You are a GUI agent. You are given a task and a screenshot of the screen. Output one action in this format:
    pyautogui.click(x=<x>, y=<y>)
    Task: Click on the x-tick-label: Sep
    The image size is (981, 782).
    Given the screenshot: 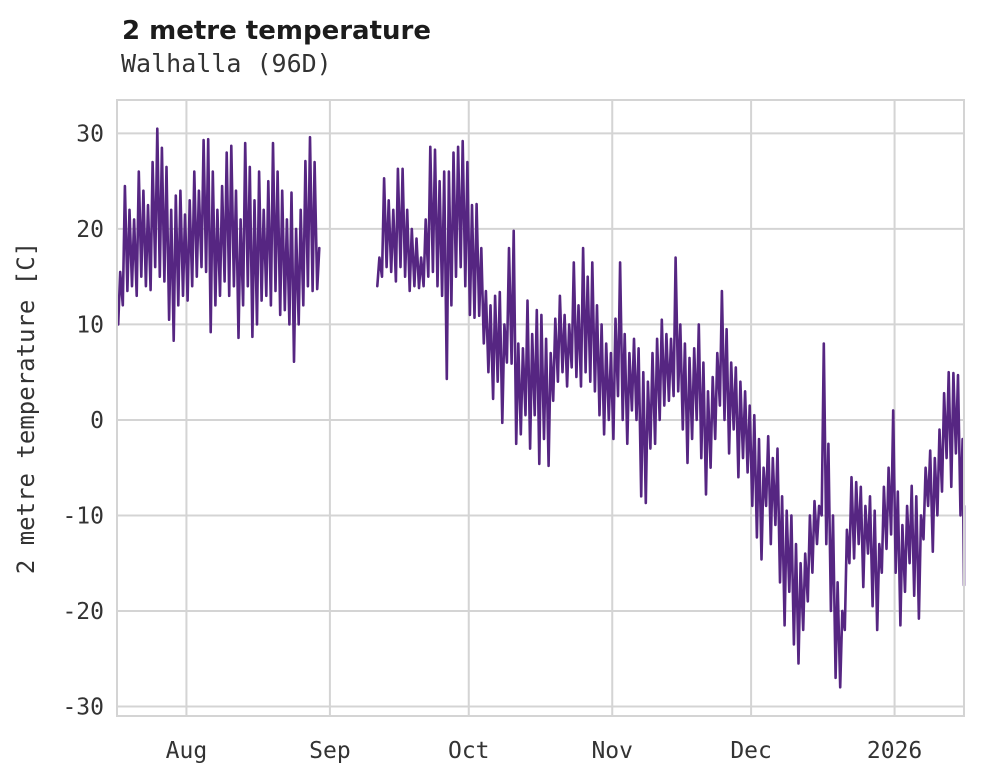 What is the action you would take?
    pyautogui.click(x=330, y=751)
    